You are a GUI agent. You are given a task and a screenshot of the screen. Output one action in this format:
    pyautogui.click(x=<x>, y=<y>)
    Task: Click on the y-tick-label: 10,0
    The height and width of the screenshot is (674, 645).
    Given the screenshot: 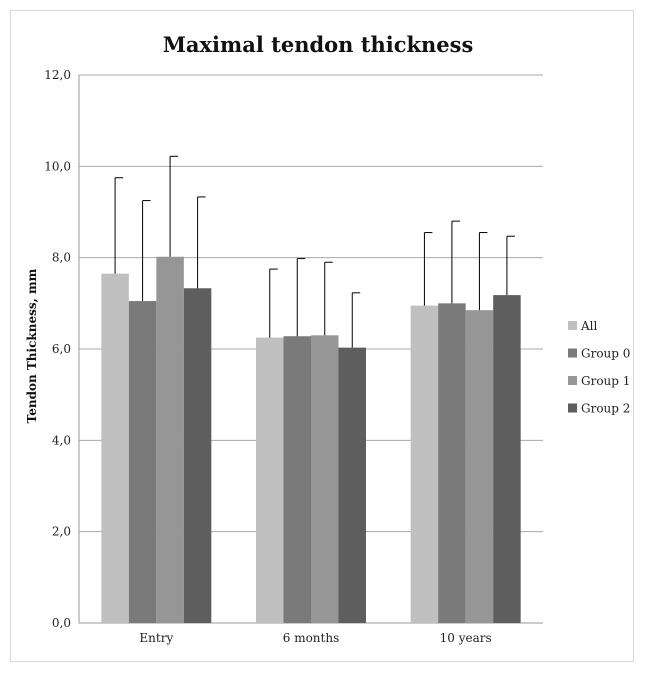 What is the action you would take?
    pyautogui.click(x=57, y=166)
    